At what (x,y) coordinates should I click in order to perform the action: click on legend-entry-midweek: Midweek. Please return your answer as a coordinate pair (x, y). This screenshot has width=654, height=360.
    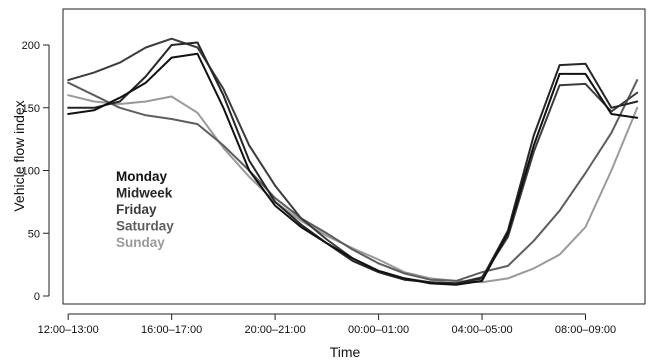
    Looking at the image, I should click on (144, 193).